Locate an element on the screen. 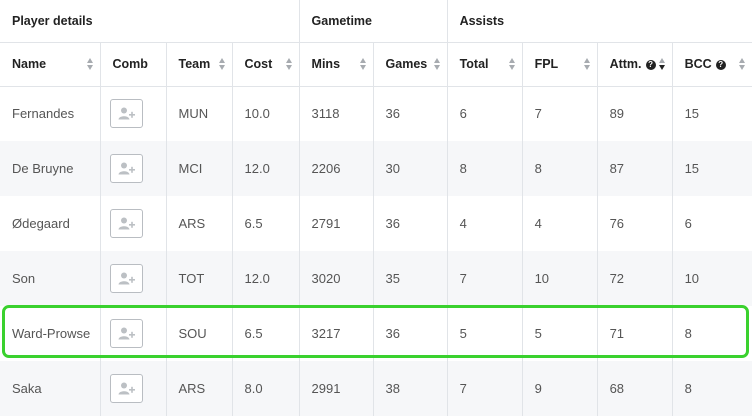  column-header-mins: Mins is located at coordinates (336, 64).